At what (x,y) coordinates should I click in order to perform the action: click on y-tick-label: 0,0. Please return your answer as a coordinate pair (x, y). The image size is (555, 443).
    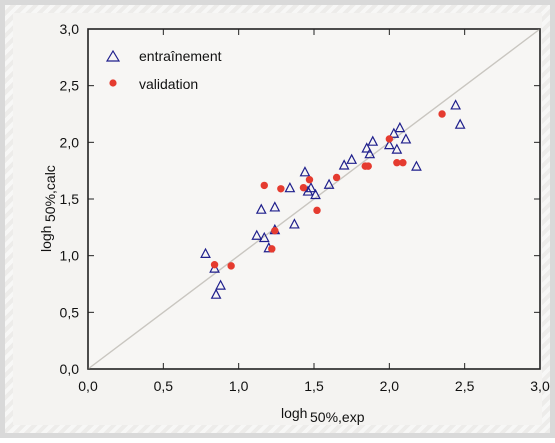
    Looking at the image, I should click on (70, 369).